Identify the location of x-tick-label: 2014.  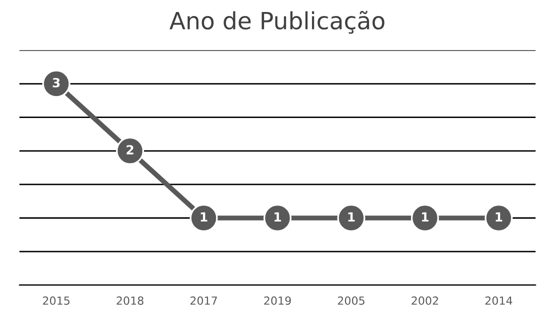
(498, 300).